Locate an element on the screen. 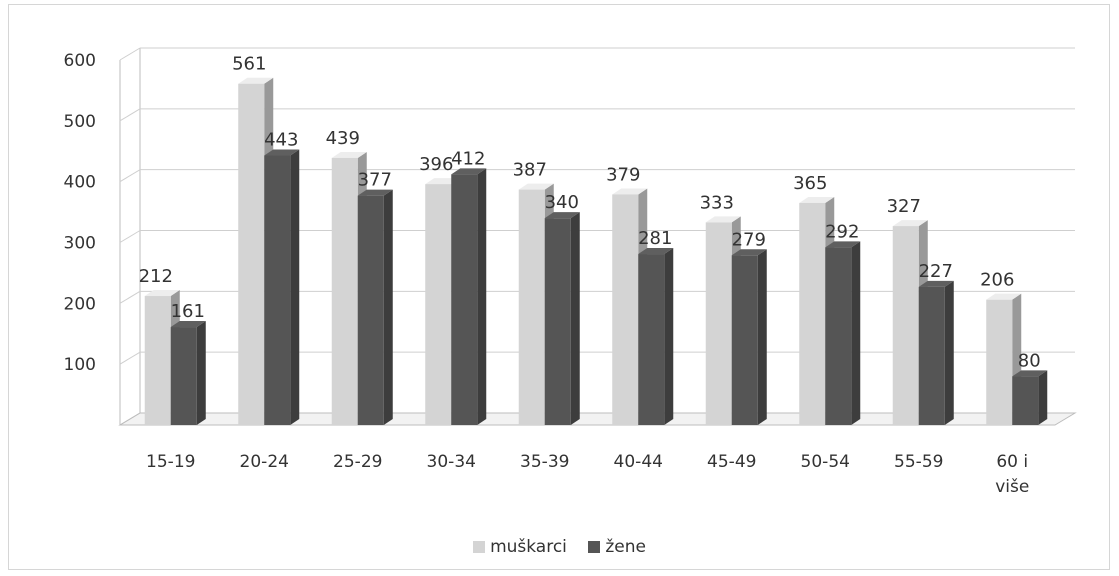 The image size is (1119, 576). data-label-men: 212 is located at coordinates (156, 276).